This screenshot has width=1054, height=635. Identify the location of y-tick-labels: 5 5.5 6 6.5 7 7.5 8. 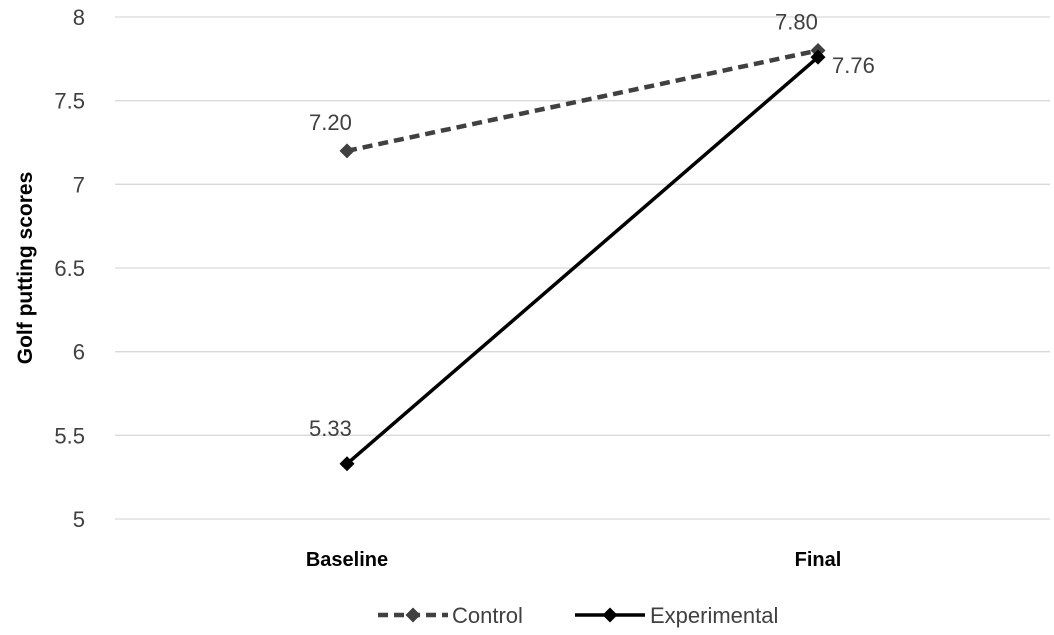
(69, 268).